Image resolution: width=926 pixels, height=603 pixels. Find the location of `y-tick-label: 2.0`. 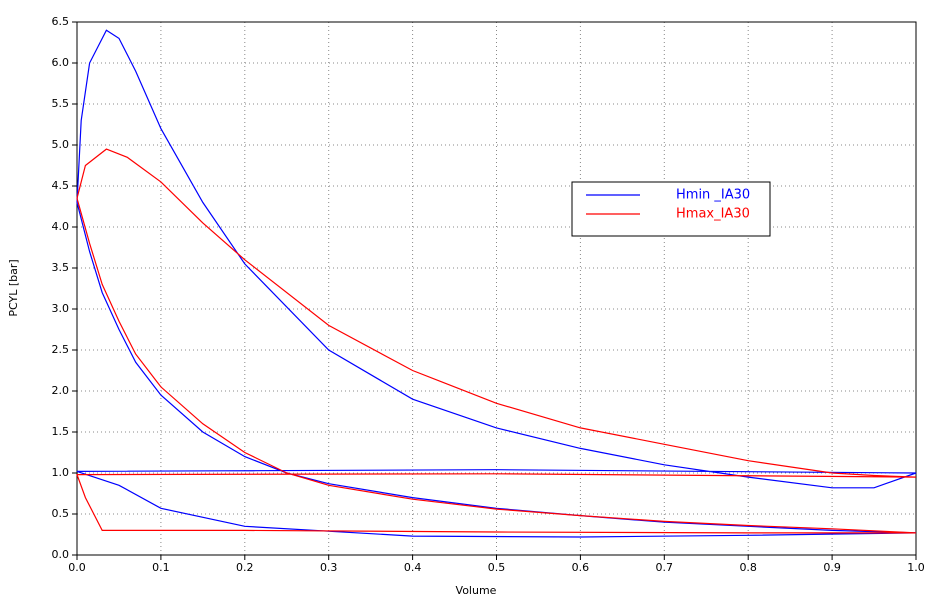

y-tick-label: 2.0 is located at coordinates (61, 390).